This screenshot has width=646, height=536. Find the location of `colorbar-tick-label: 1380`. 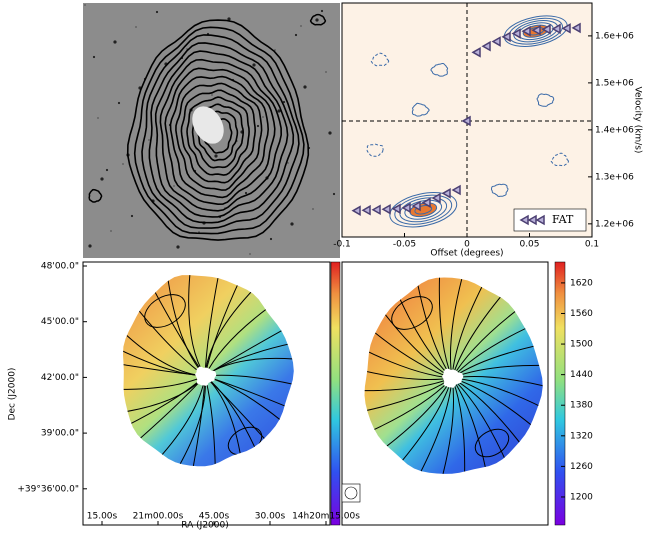

colorbar-tick-label: 1380 is located at coordinates (581, 406).